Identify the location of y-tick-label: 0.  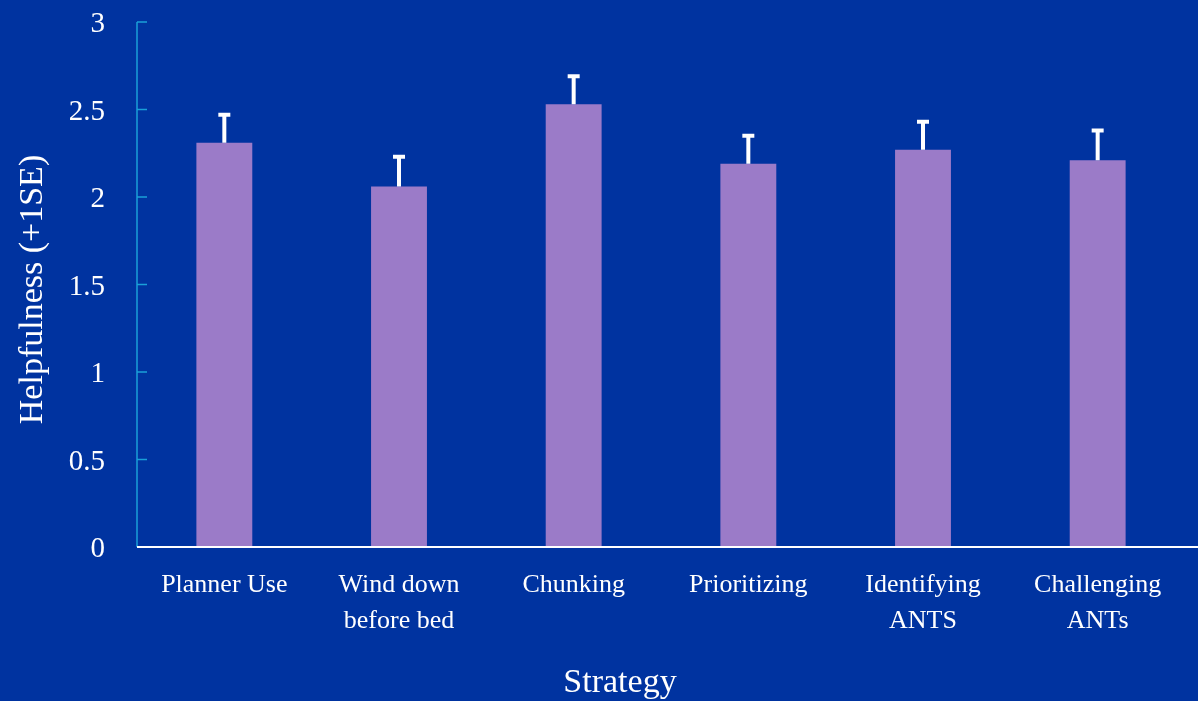
(97, 547).